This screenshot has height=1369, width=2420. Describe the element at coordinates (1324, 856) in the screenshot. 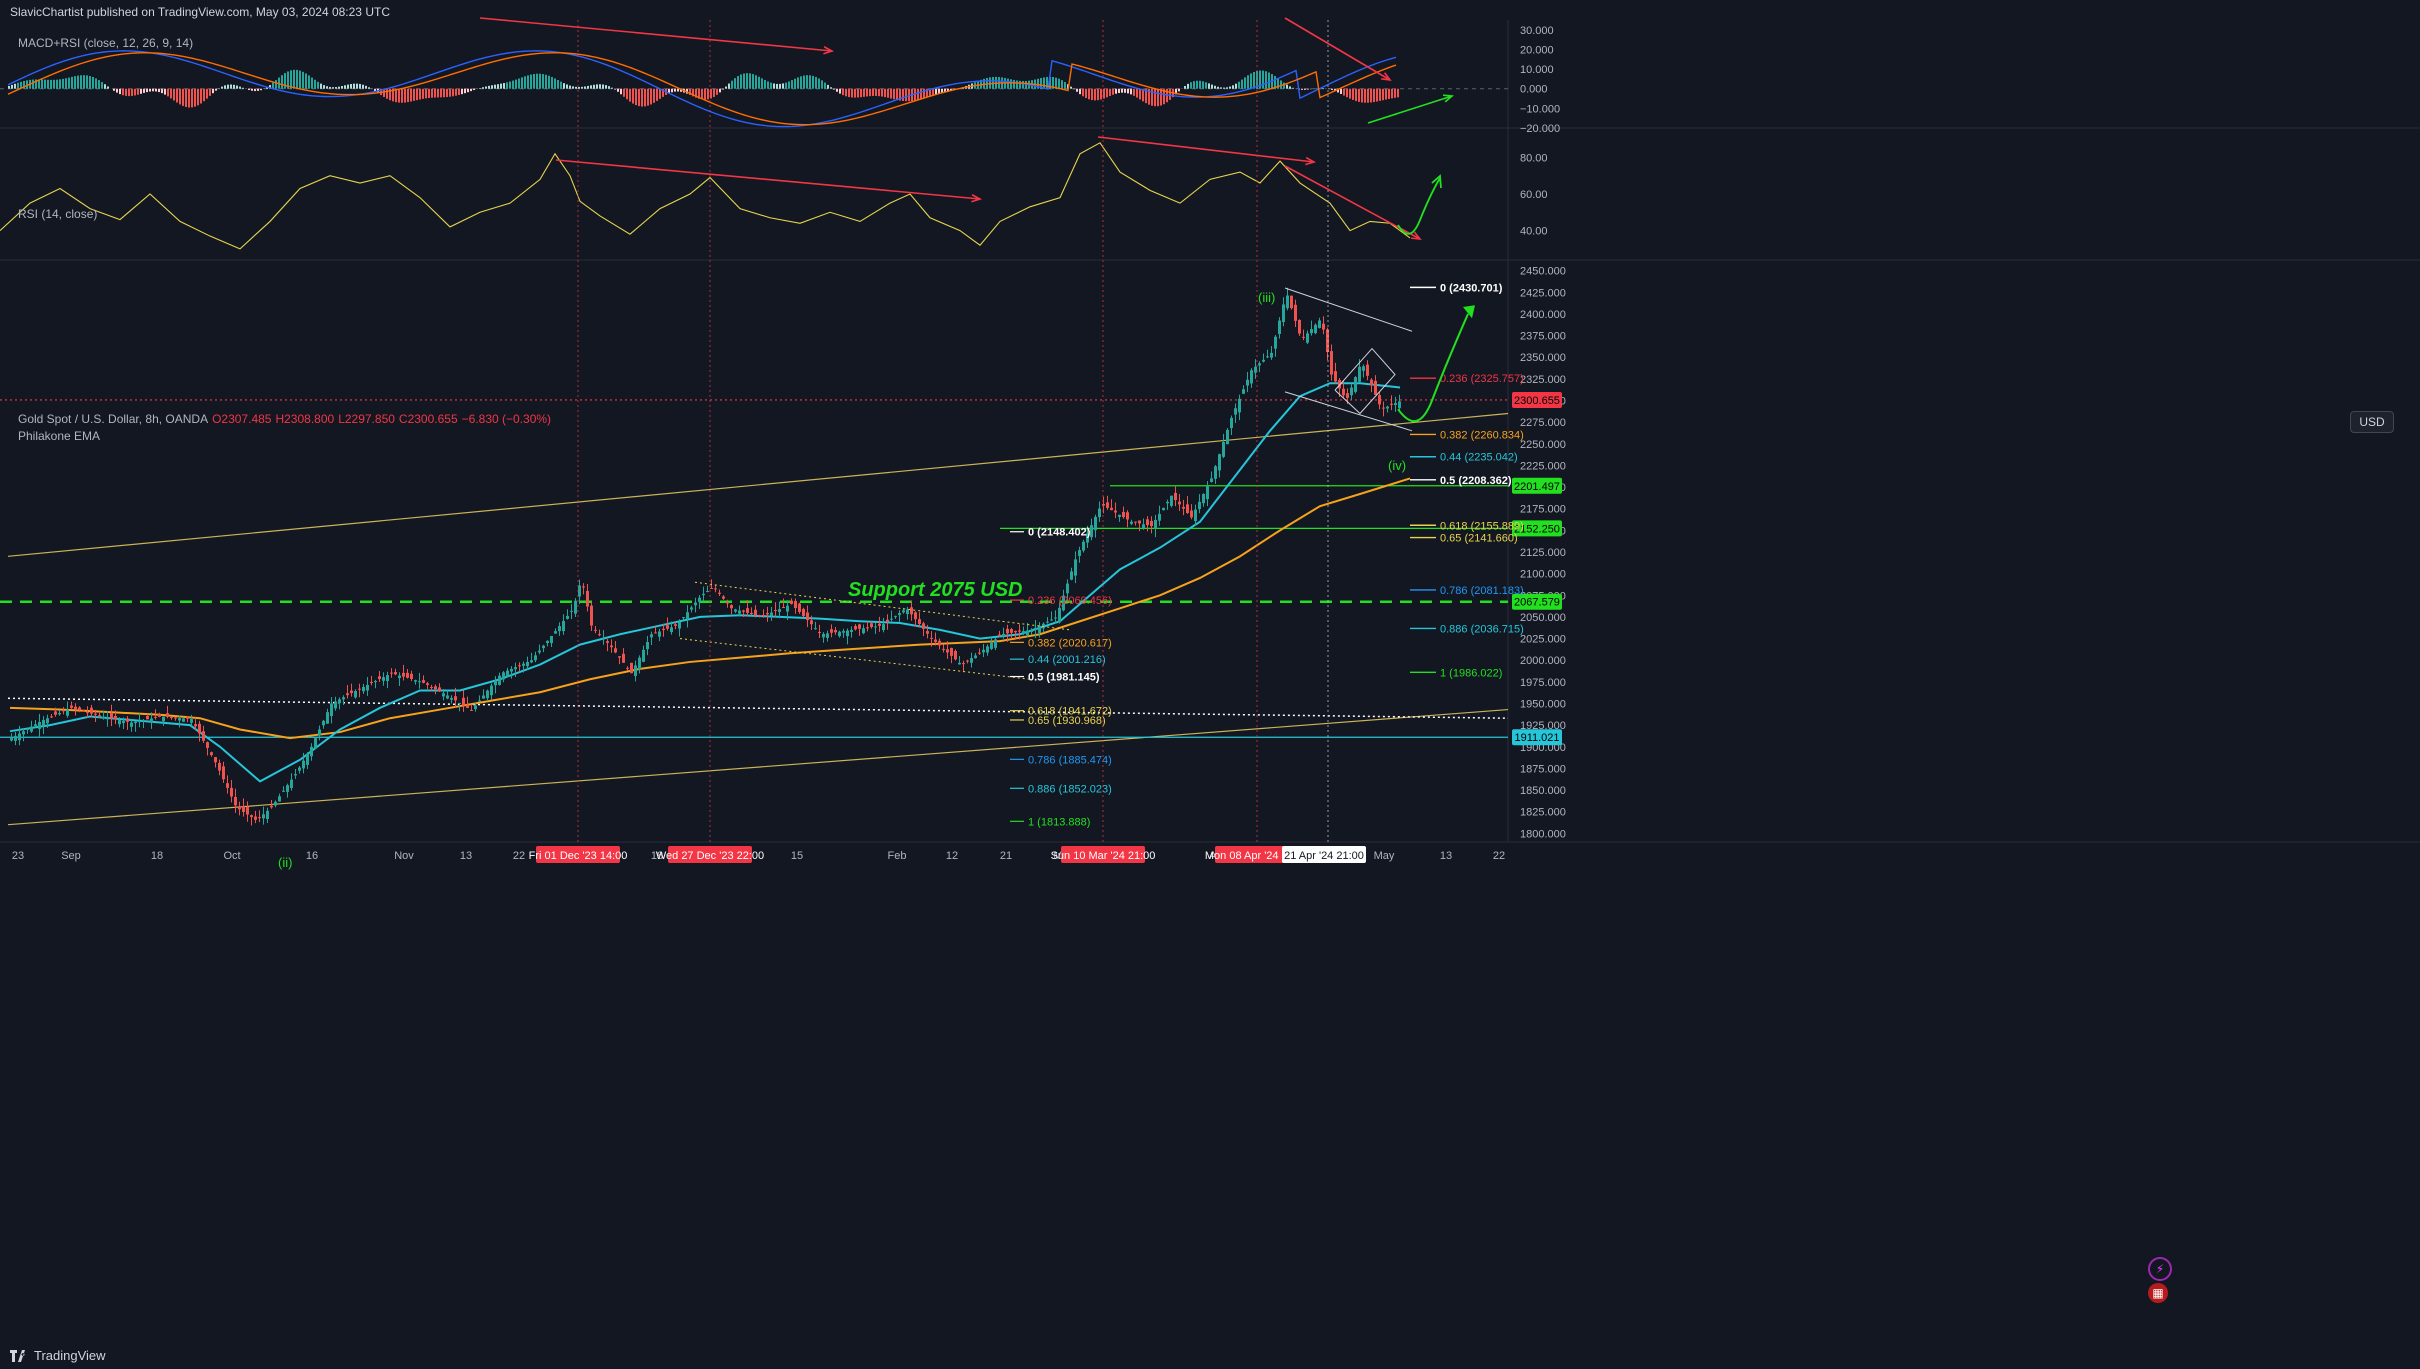

I see `date-highlight-label: 21 Apr '24 21:00` at that location.